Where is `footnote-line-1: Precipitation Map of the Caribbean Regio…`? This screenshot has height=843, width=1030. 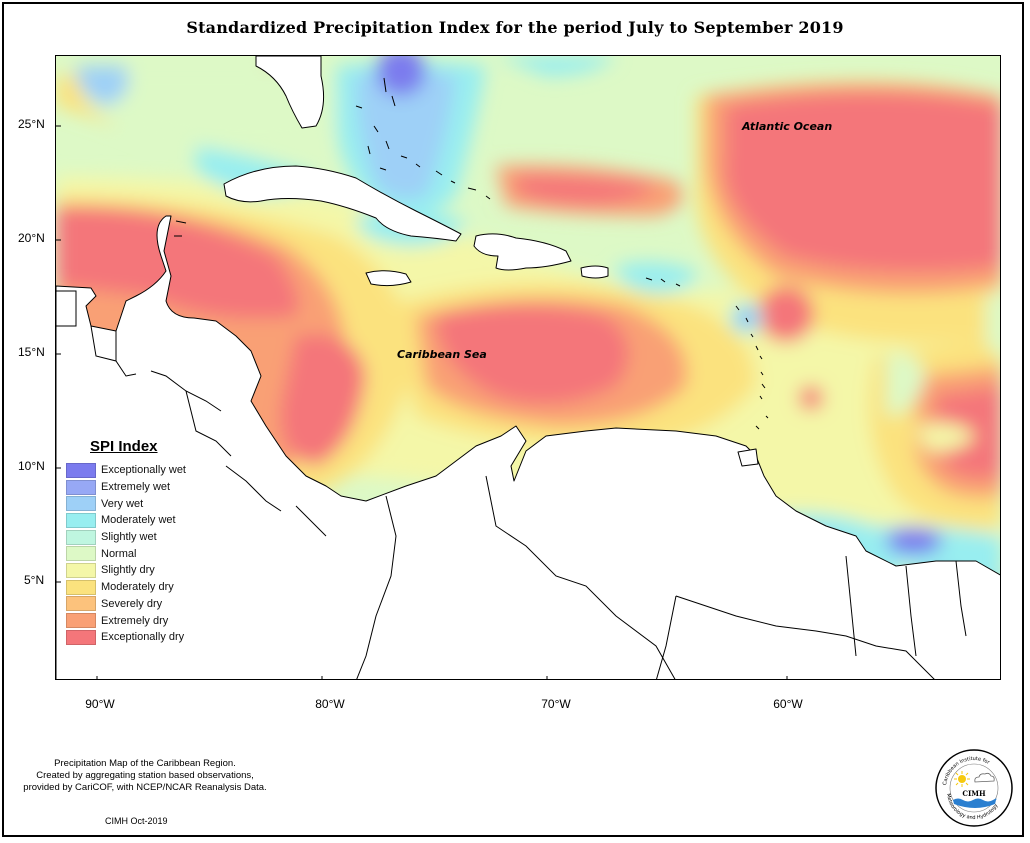 footnote-line-1: Precipitation Map of the Caribbean Regio… is located at coordinates (145, 763).